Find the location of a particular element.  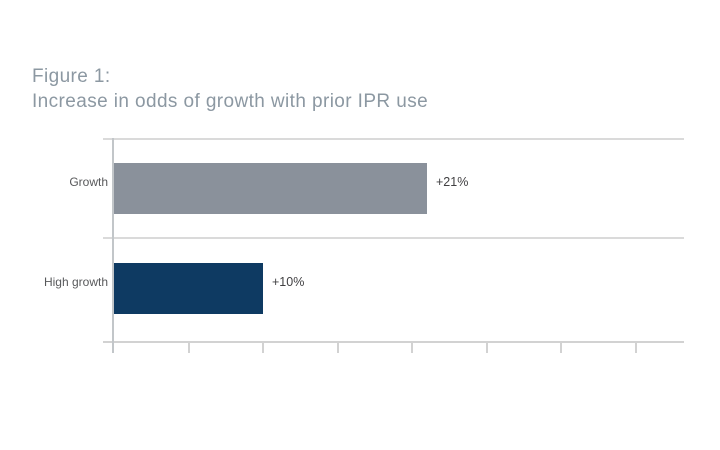

bar-high-growth is located at coordinates (188, 288).